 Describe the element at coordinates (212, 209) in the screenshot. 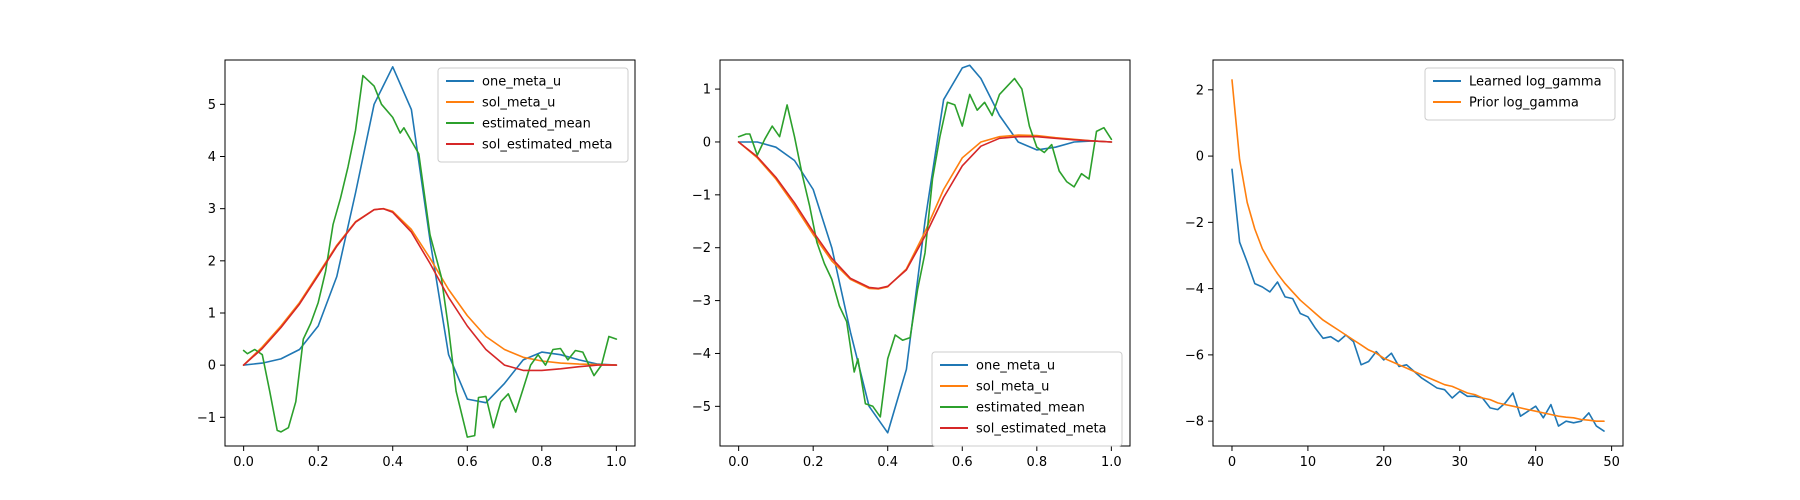

I see `y-tick-label: 3` at that location.